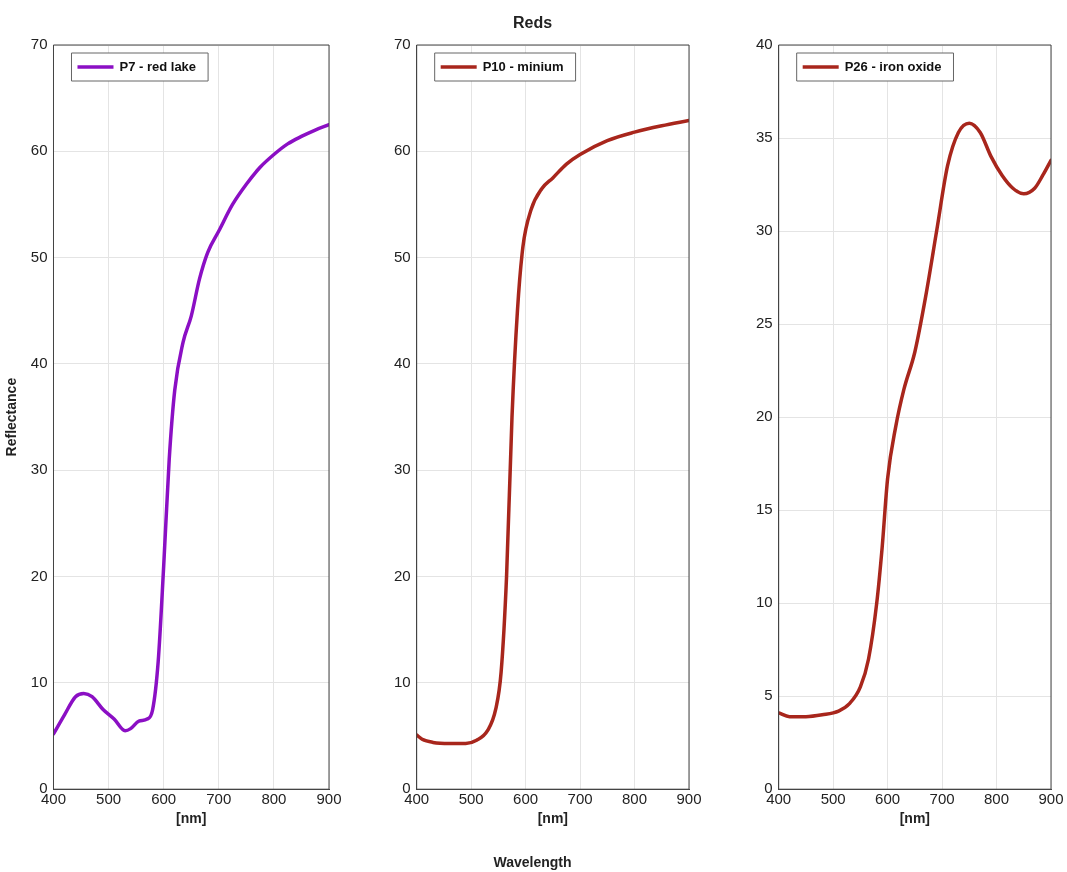  Describe the element at coordinates (11, 417) in the screenshot. I see `y-axis-title: Reflectance` at that location.